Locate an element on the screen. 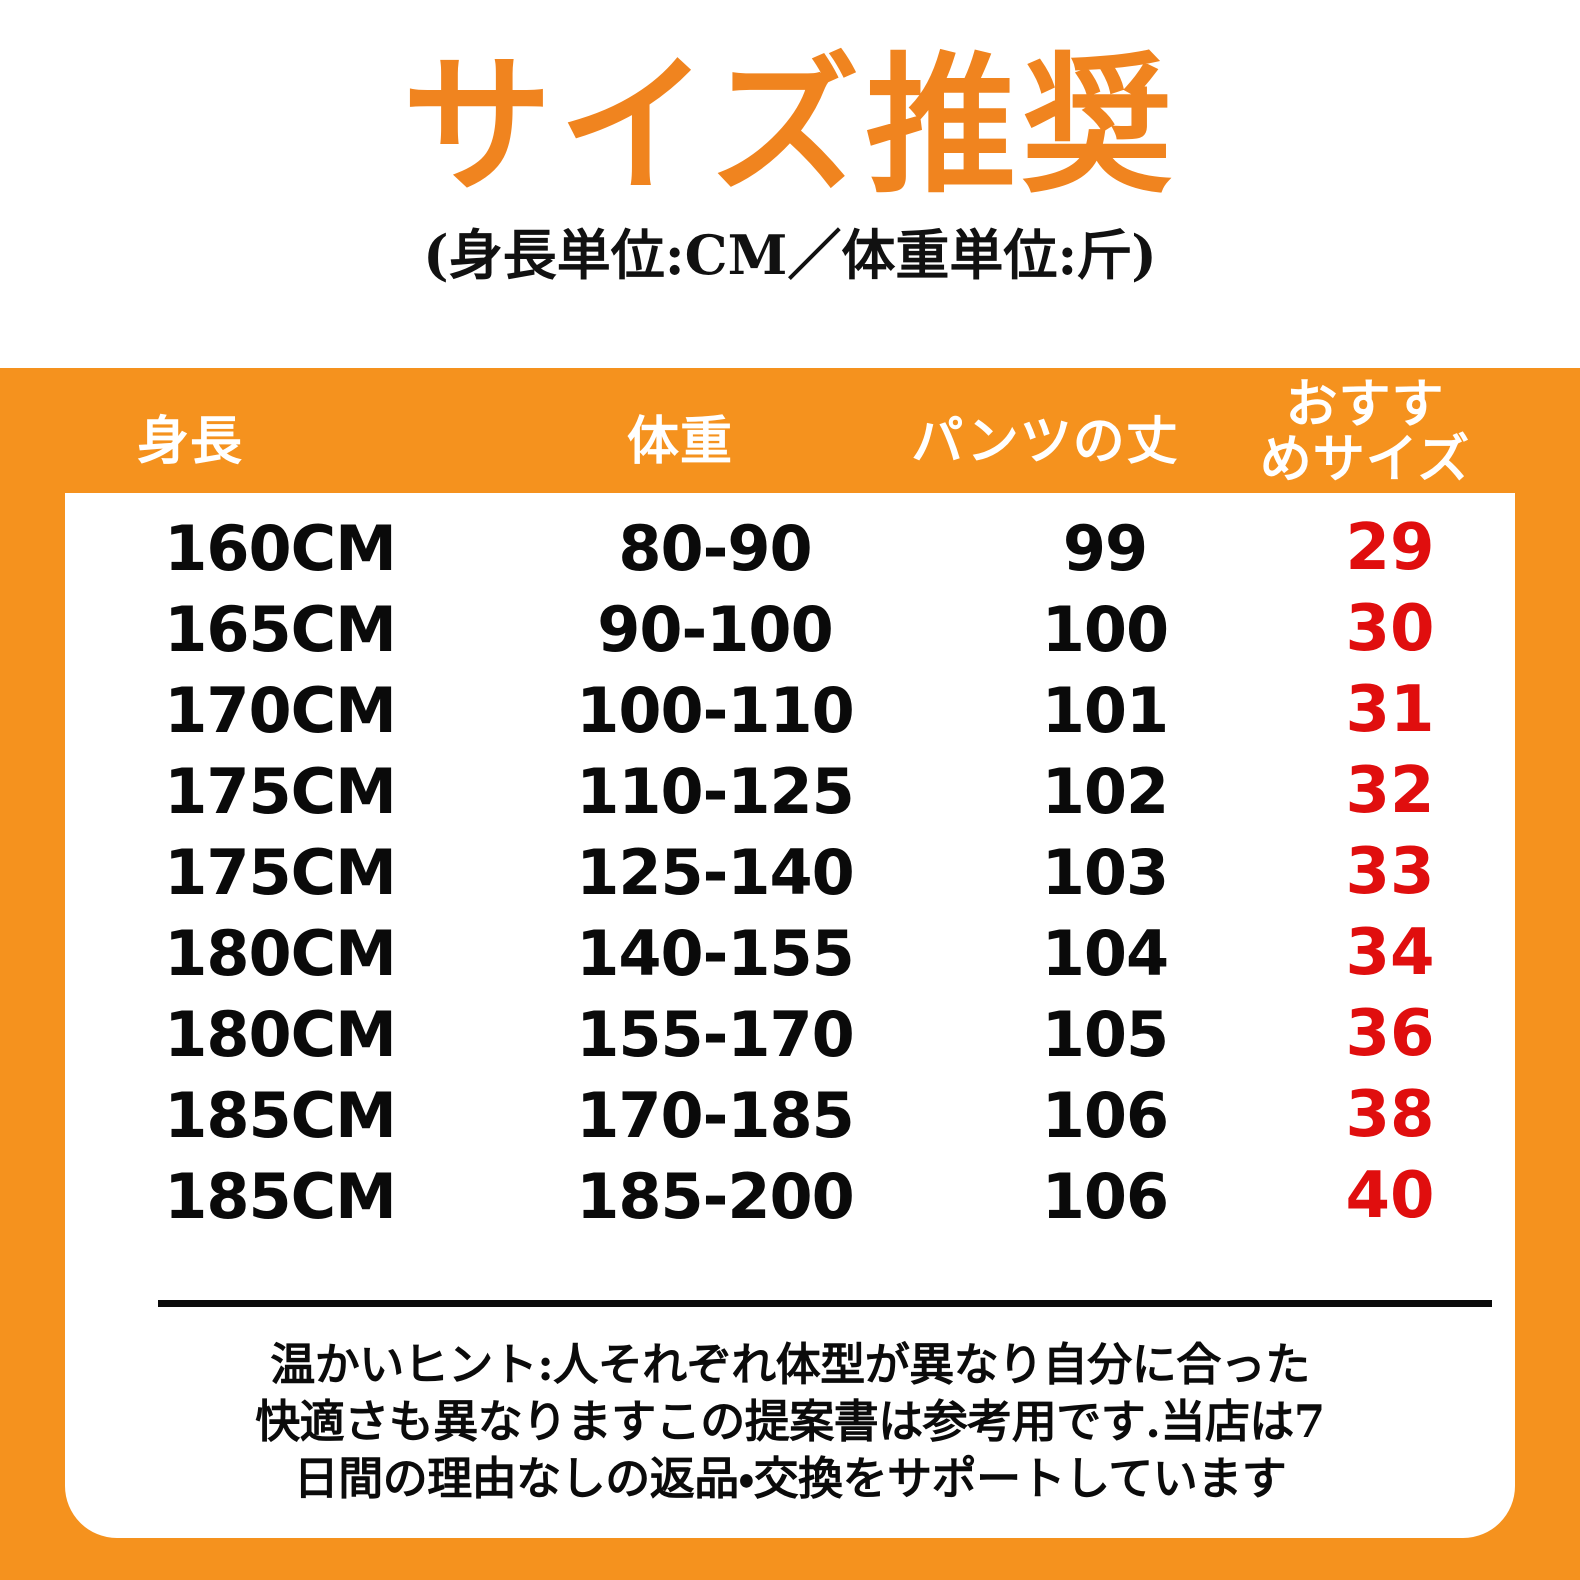 The image size is (1580, 1580). cell-weight: 80-90 is located at coordinates (715, 548).